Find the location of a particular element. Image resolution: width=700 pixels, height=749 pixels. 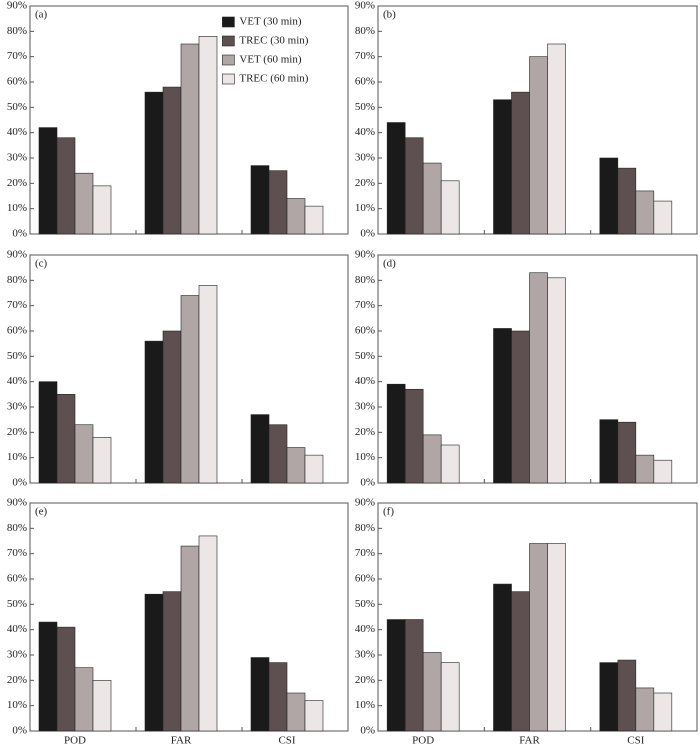

x-tick-label: POD is located at coordinates (75, 741).